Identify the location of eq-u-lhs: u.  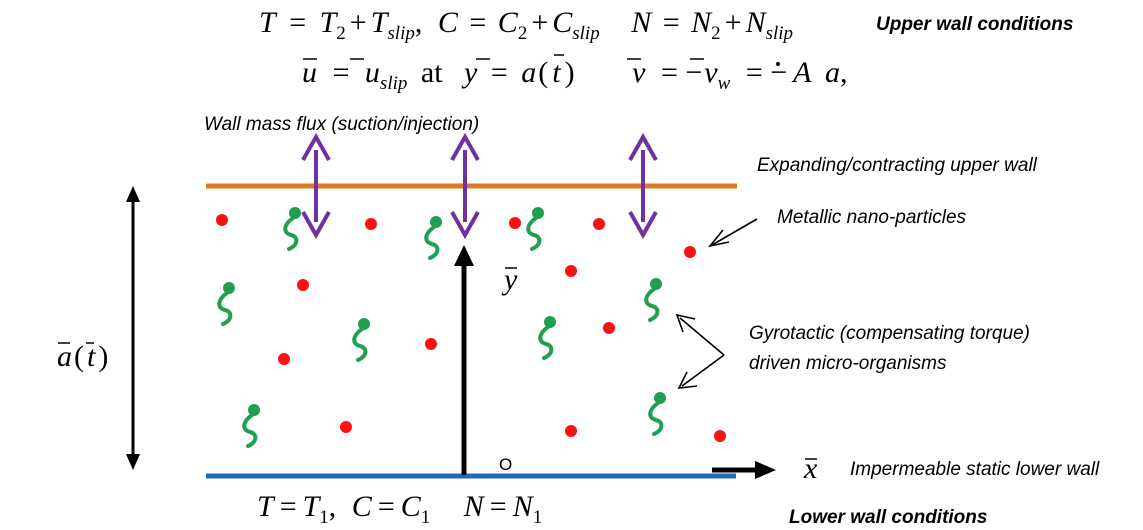
(309, 72).